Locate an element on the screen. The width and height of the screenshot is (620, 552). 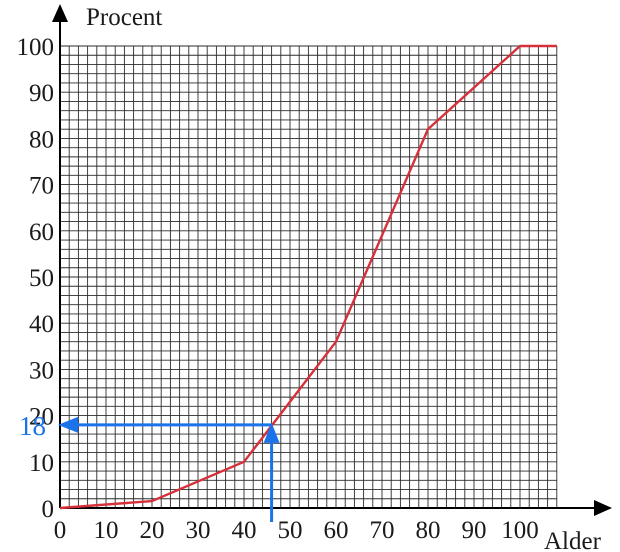
x-tick-label: 100 is located at coordinates (520, 530).